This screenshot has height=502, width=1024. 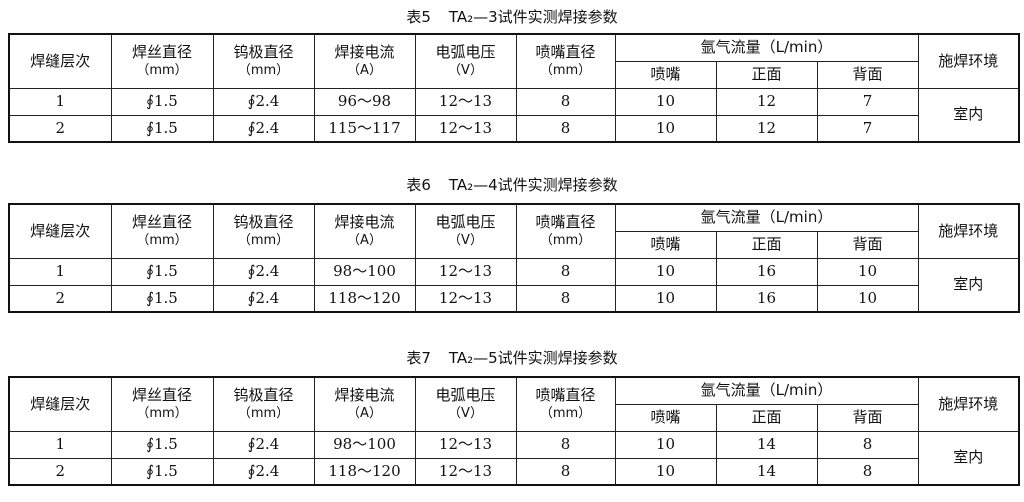 I want to click on cell-current: 115～117, so click(x=364, y=128).